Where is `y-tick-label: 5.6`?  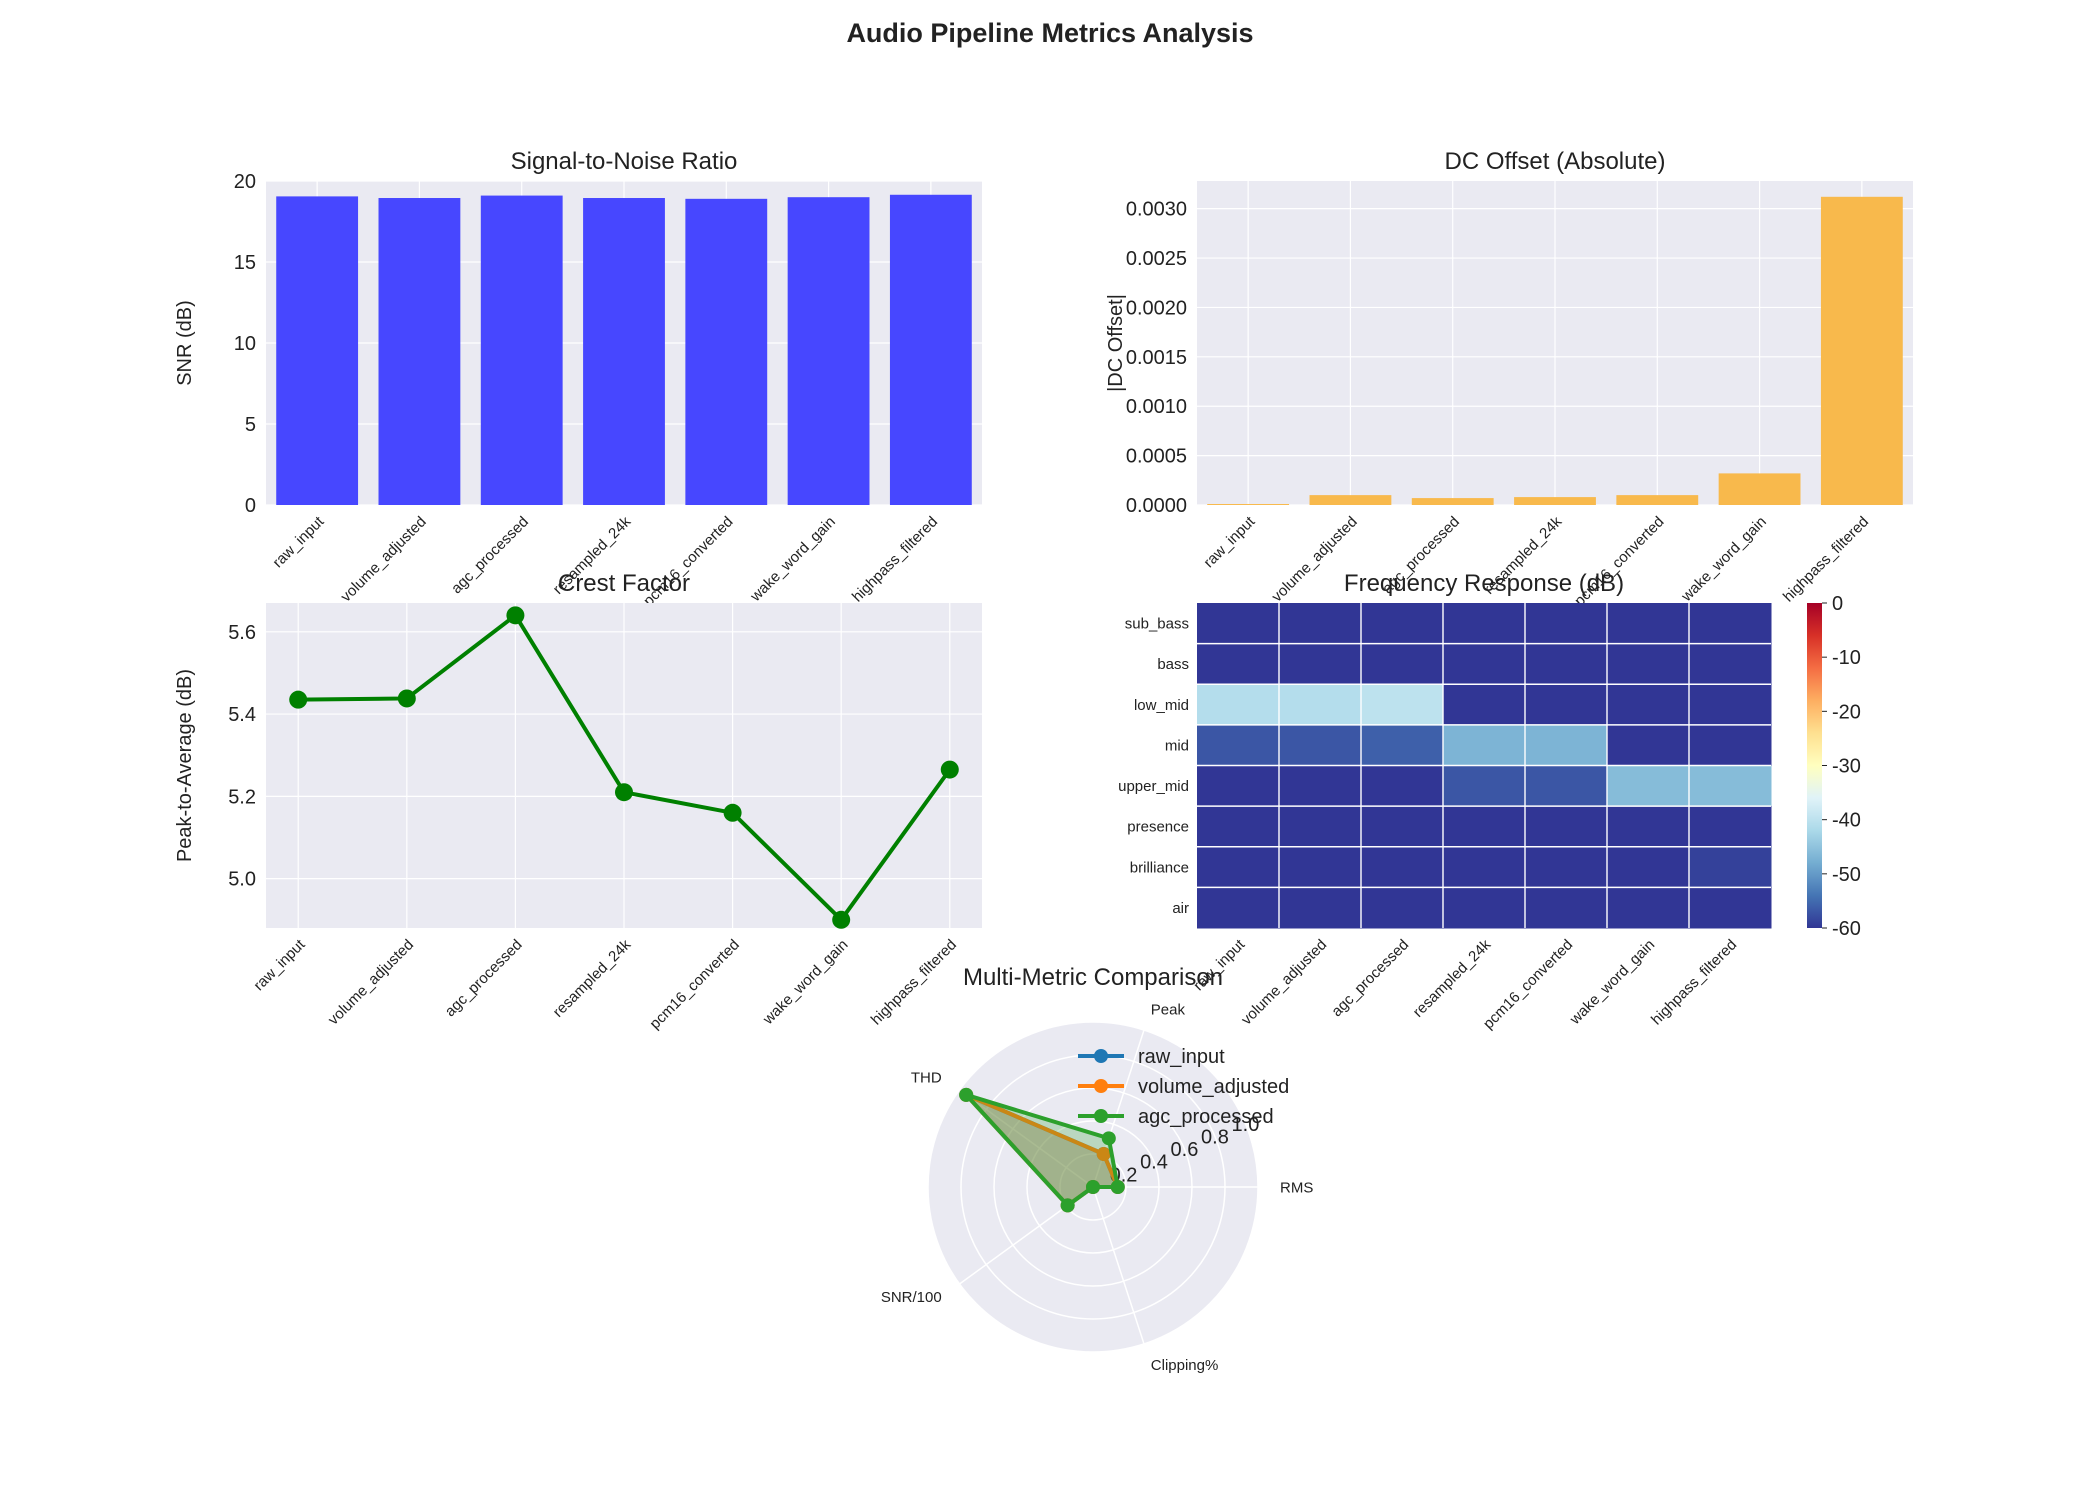
y-tick-label: 5.6 is located at coordinates (242, 633).